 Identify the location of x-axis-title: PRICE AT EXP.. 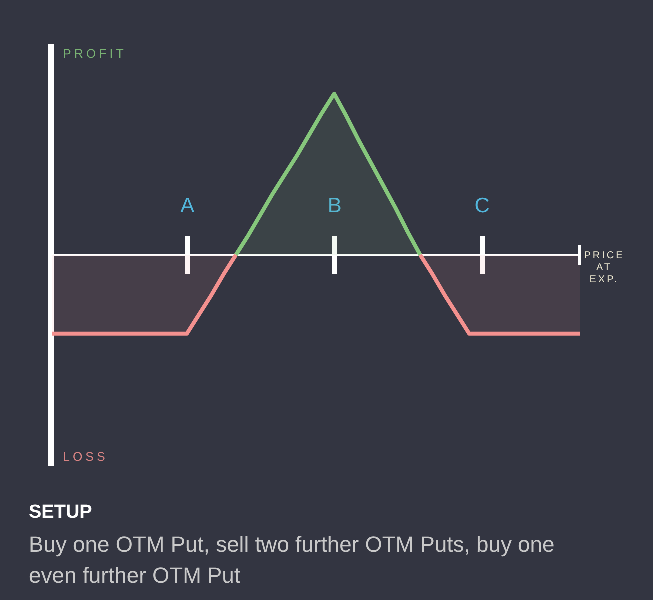
(604, 268).